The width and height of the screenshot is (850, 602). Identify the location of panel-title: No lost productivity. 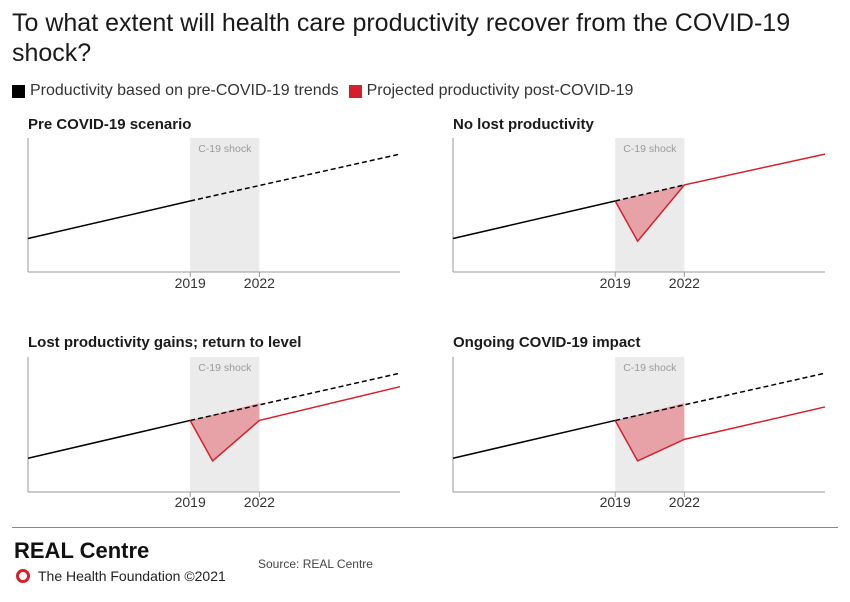
(523, 124).